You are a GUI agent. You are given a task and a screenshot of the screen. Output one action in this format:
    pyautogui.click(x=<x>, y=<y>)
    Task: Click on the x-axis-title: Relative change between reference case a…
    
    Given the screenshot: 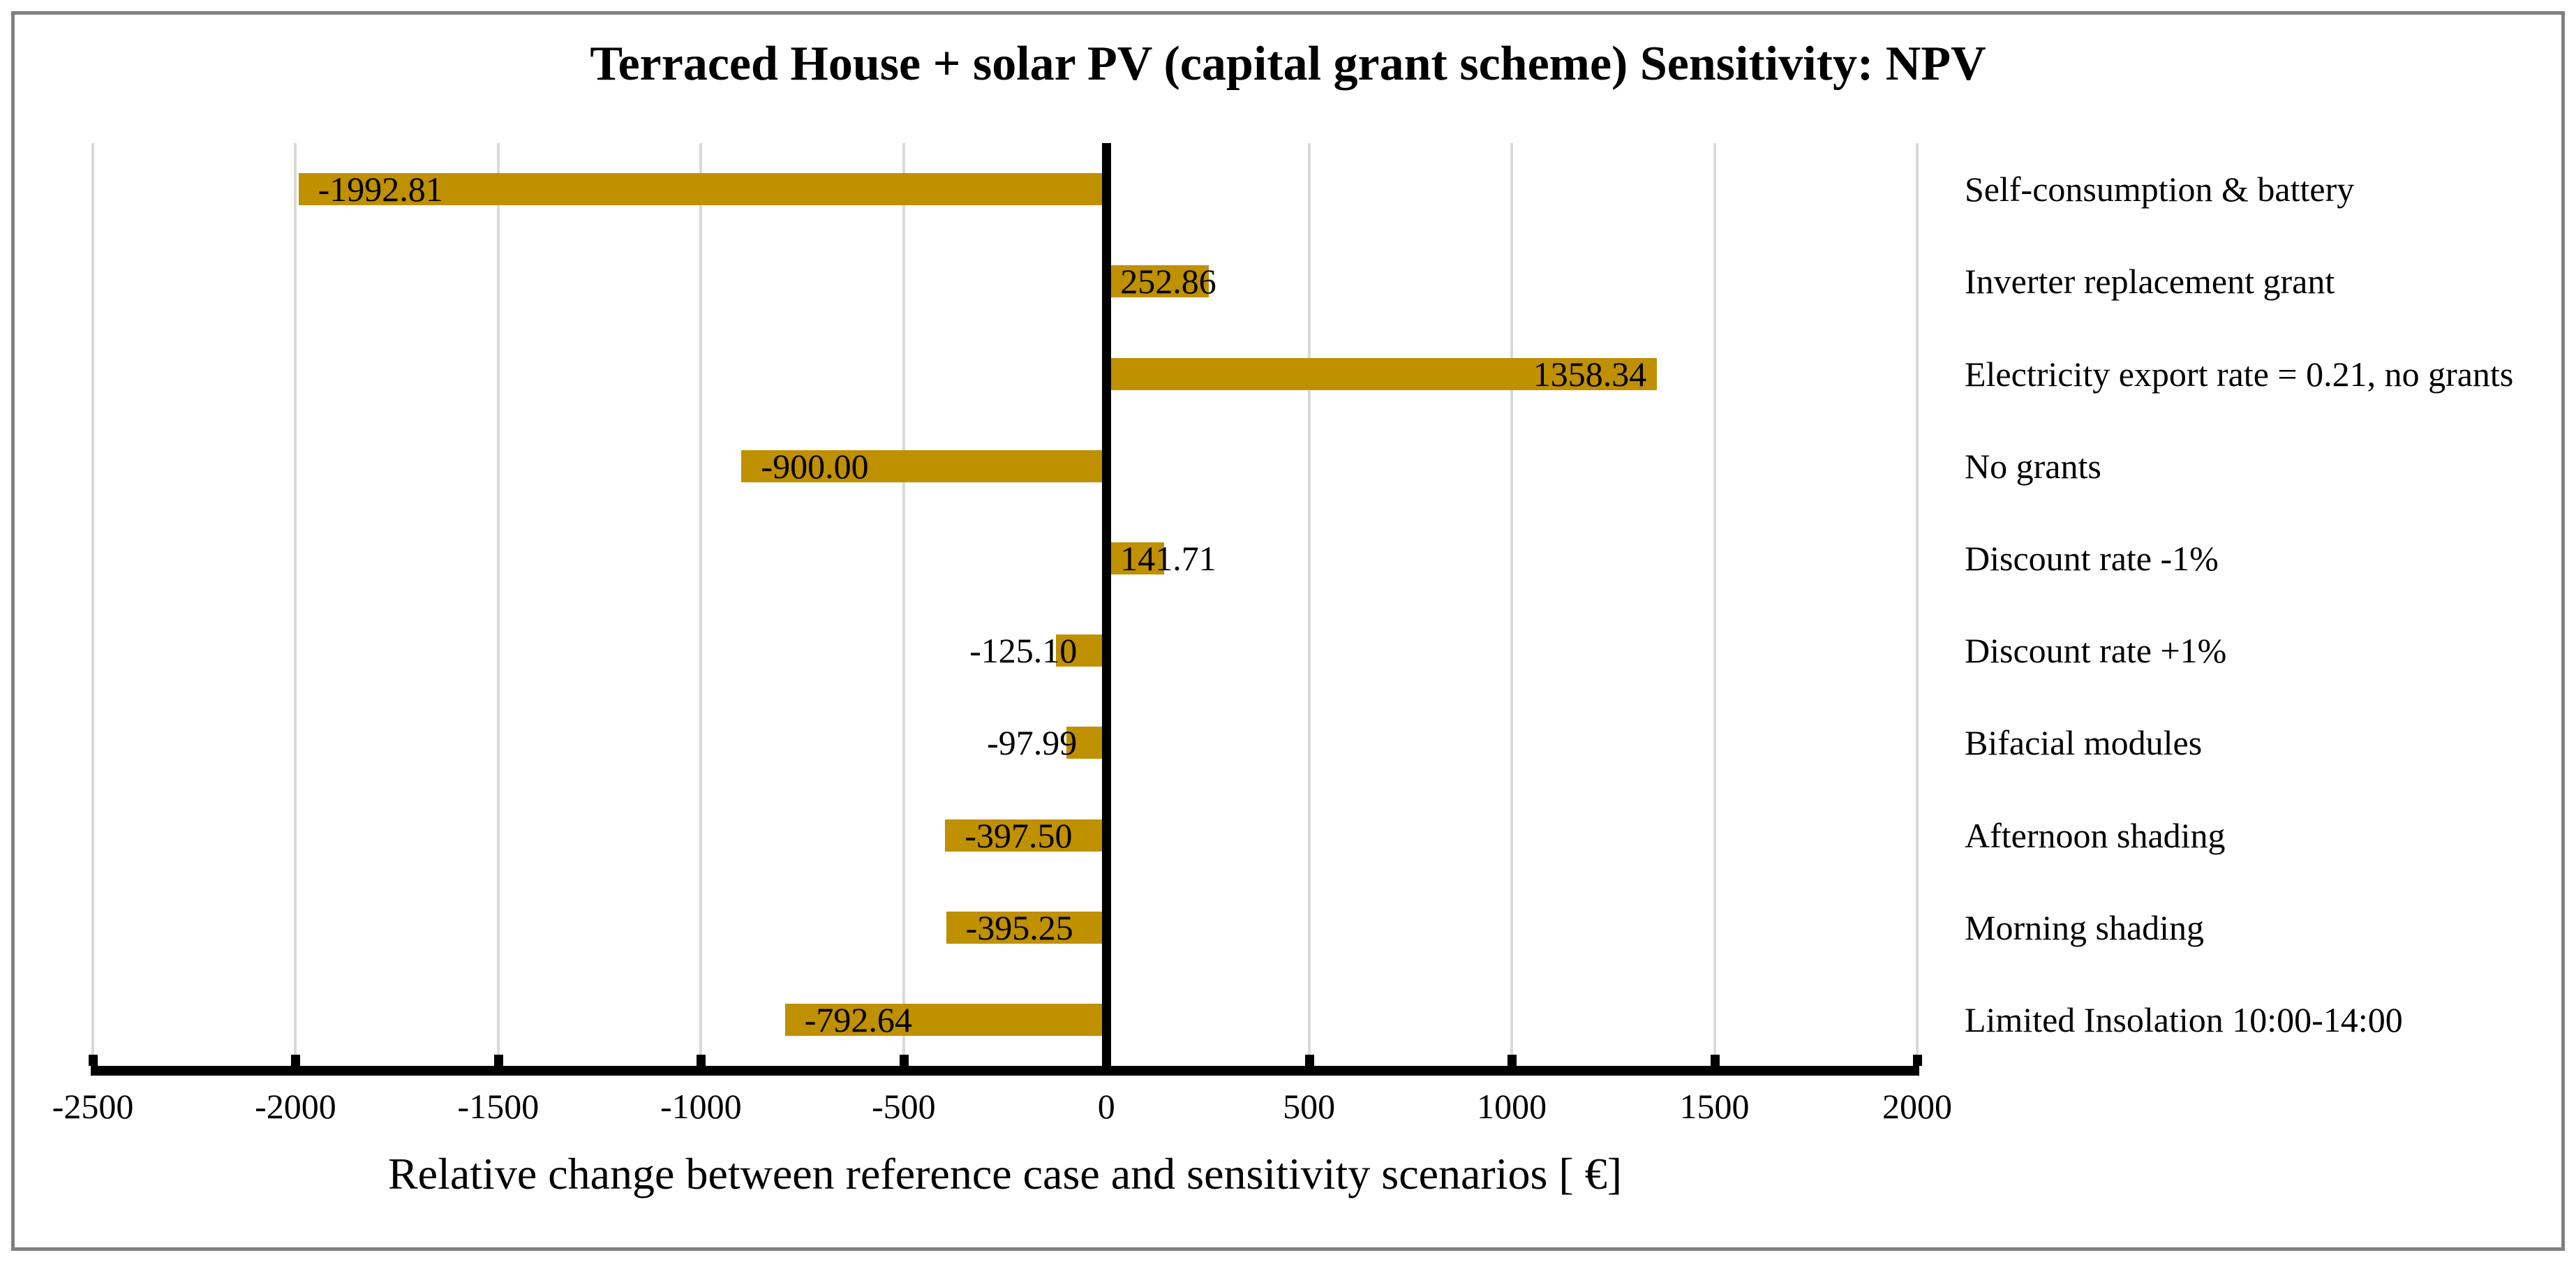 What is the action you would take?
    pyautogui.click(x=1005, y=1173)
    